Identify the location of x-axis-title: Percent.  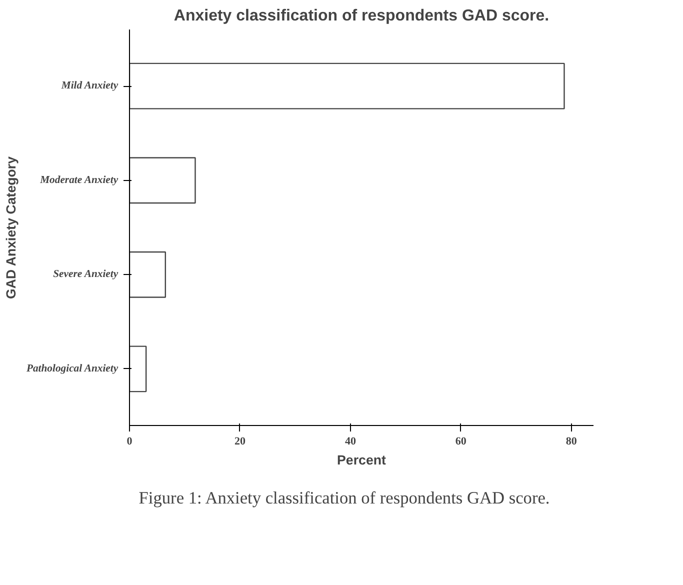
(362, 460).